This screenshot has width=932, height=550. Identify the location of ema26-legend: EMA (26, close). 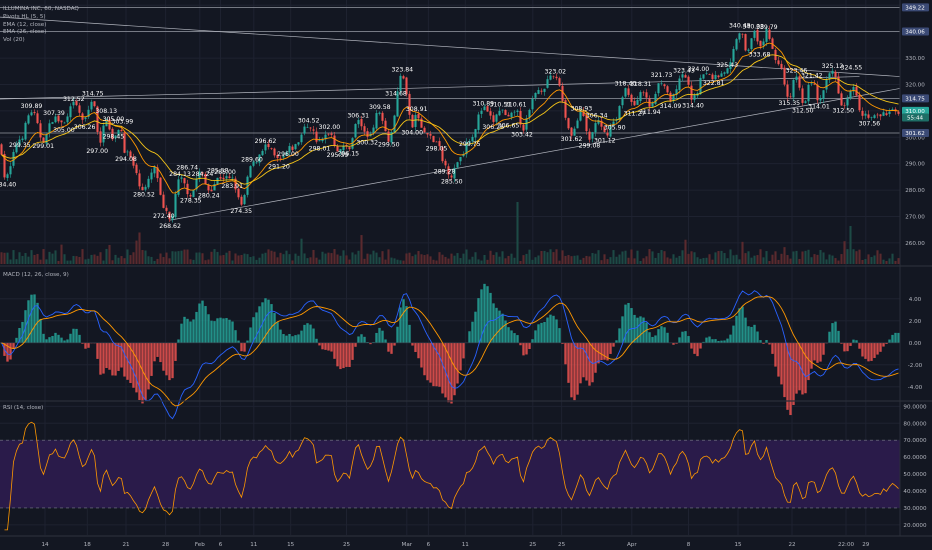
(25, 32).